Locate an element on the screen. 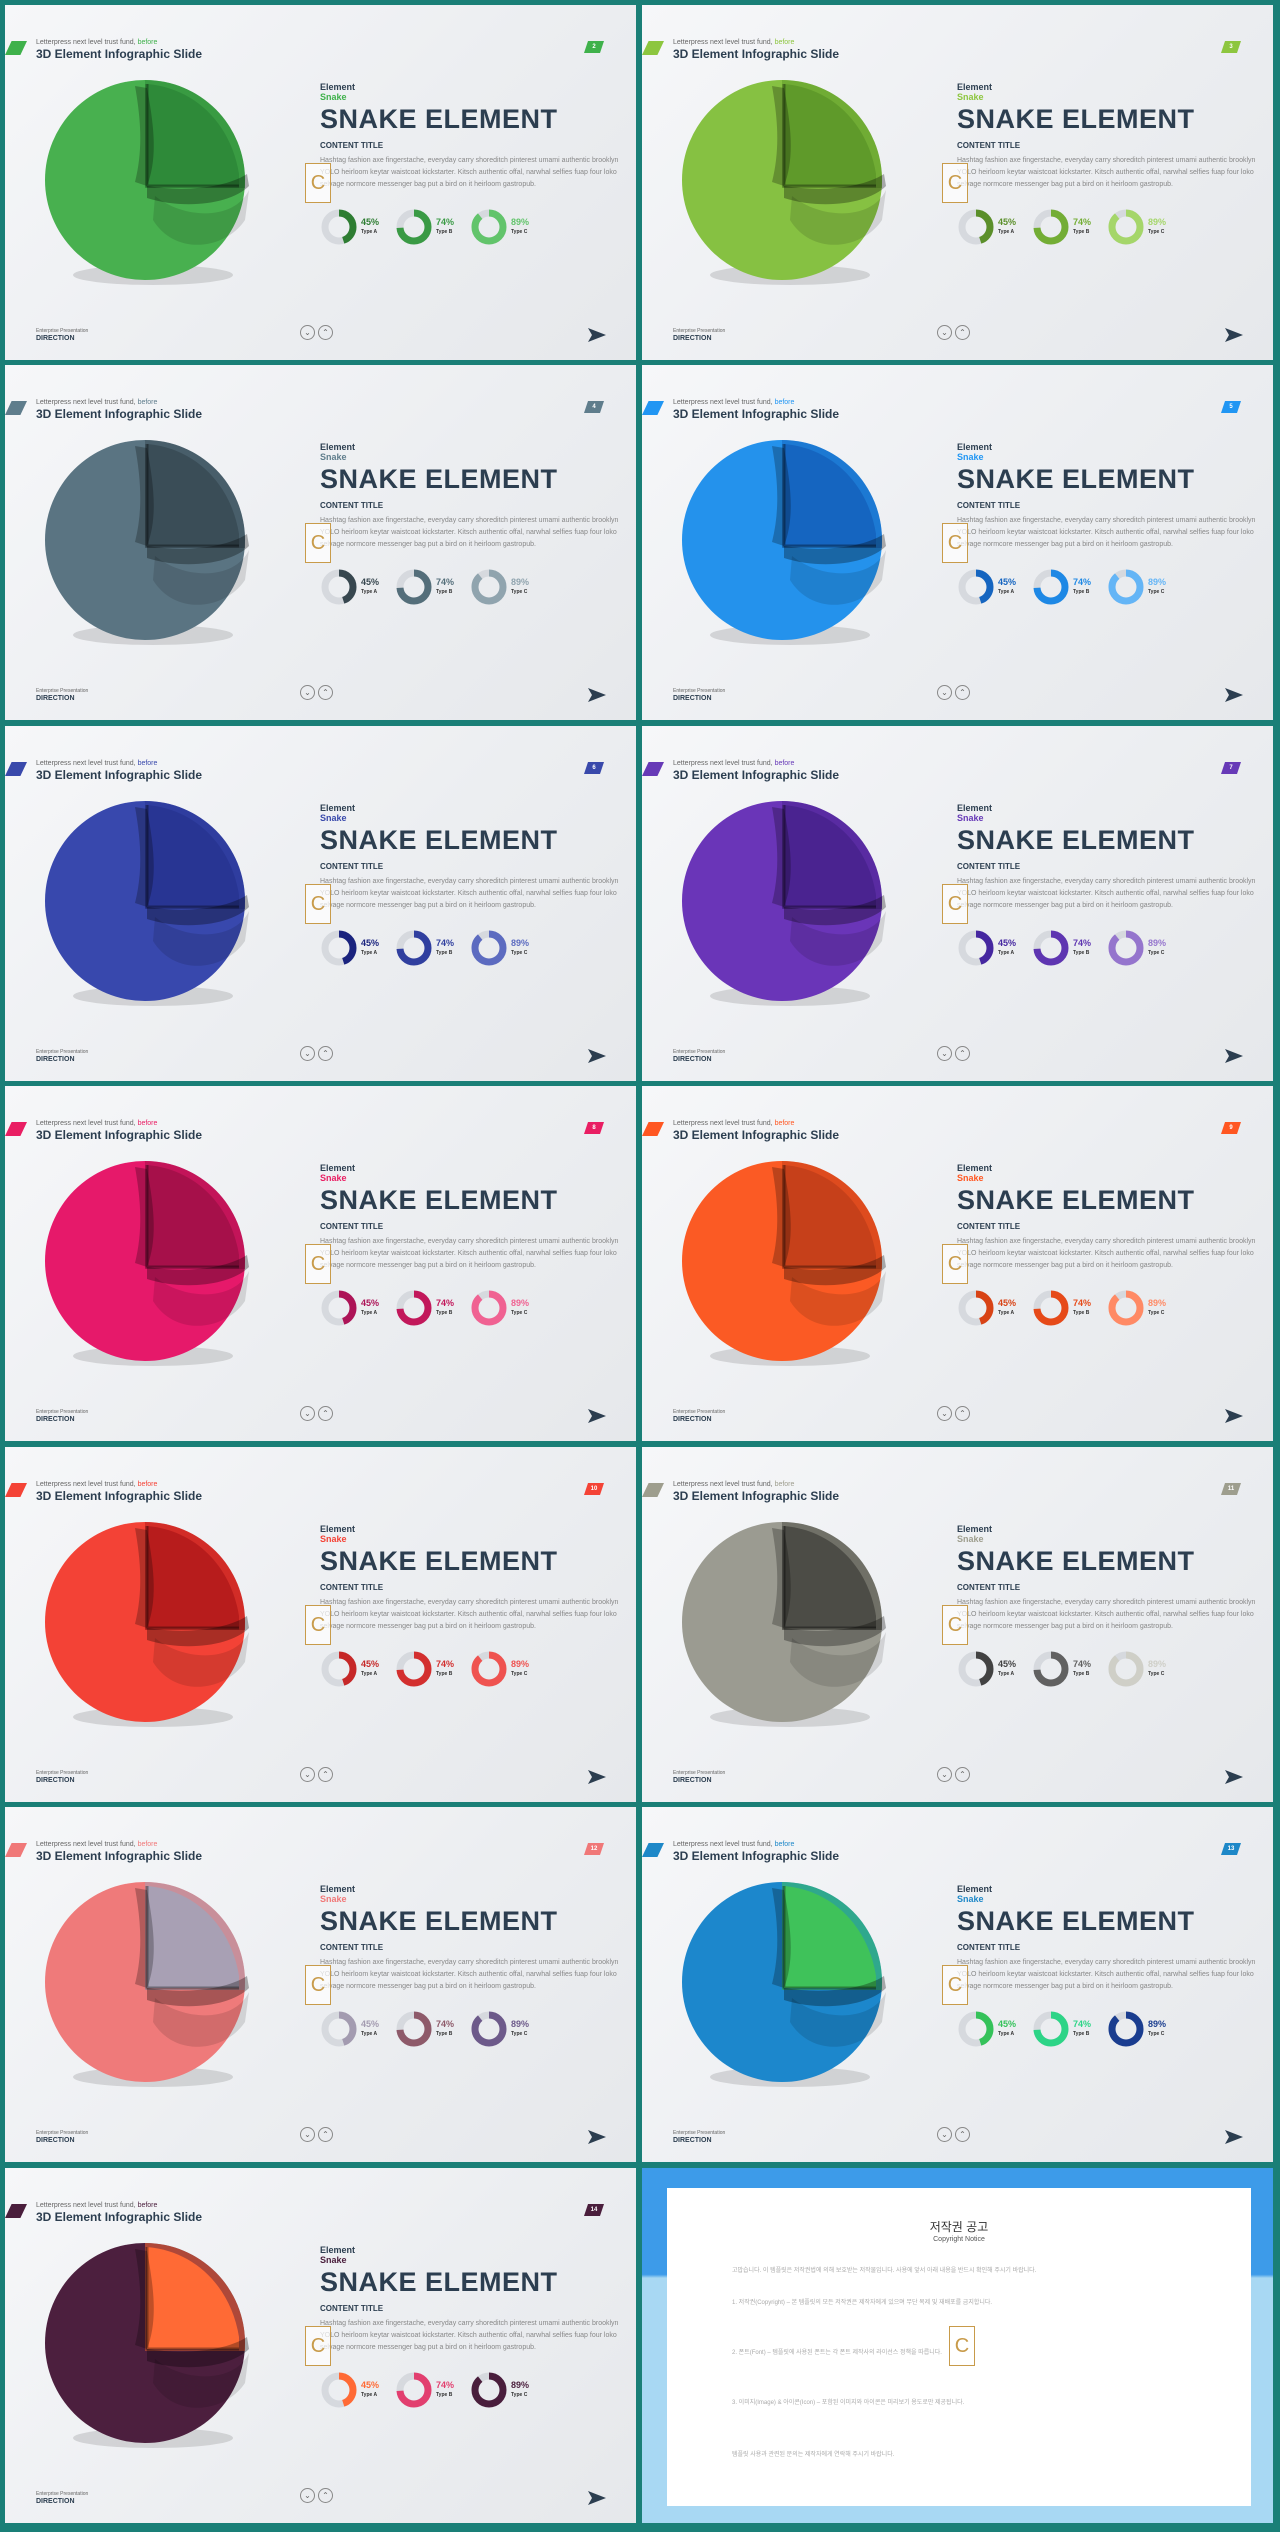  page-number-badge: 3 is located at coordinates (1231, 47).